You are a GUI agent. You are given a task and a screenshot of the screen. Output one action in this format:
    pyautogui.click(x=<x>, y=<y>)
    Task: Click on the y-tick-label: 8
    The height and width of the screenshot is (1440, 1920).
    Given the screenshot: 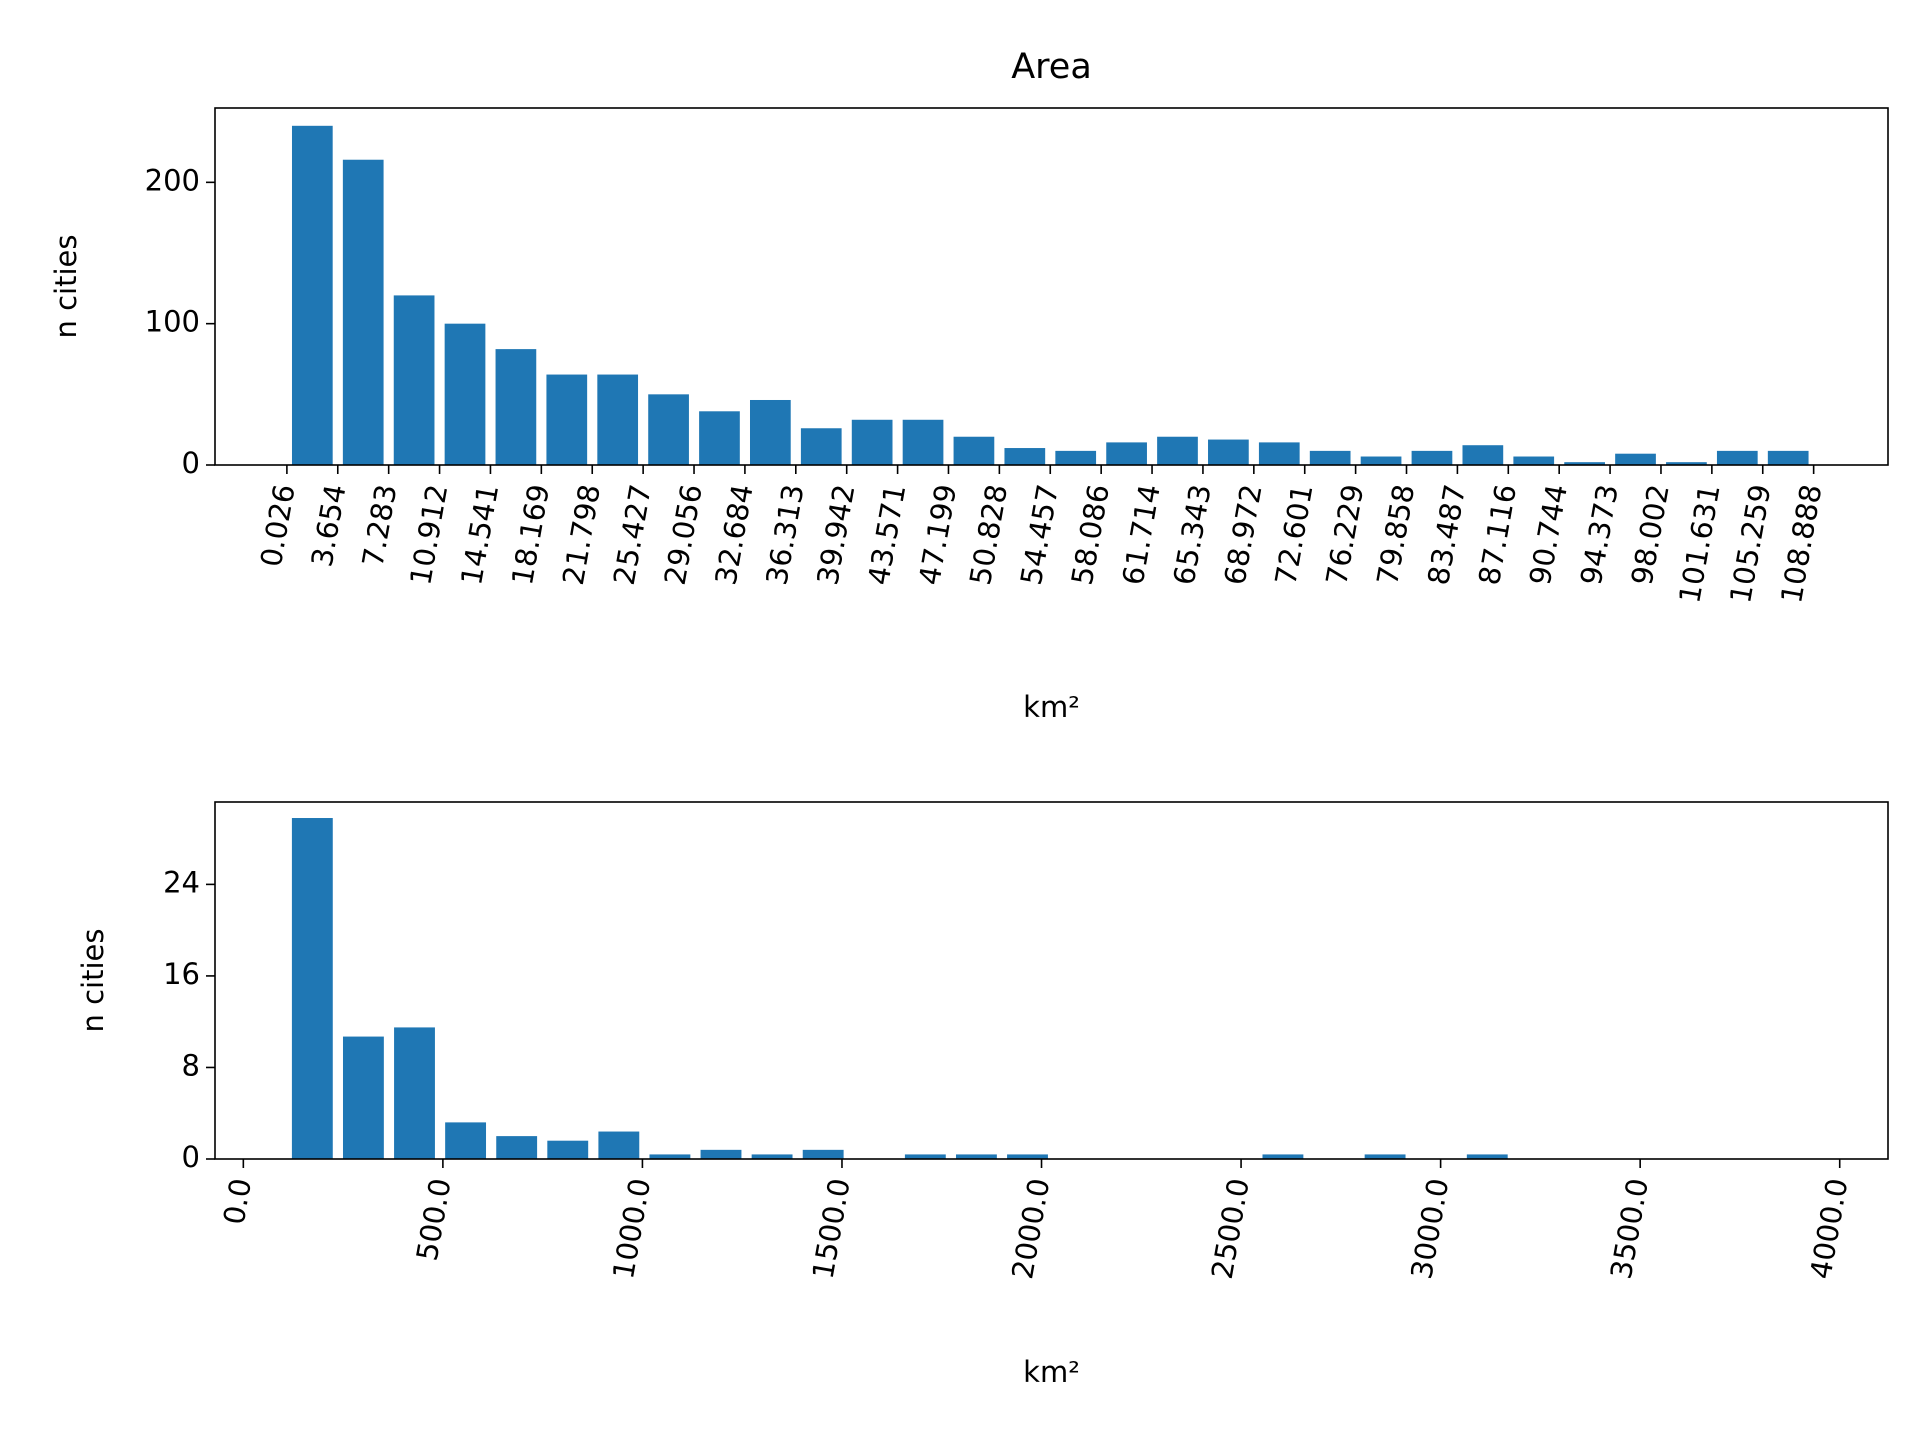 What is the action you would take?
    pyautogui.click(x=191, y=1065)
    